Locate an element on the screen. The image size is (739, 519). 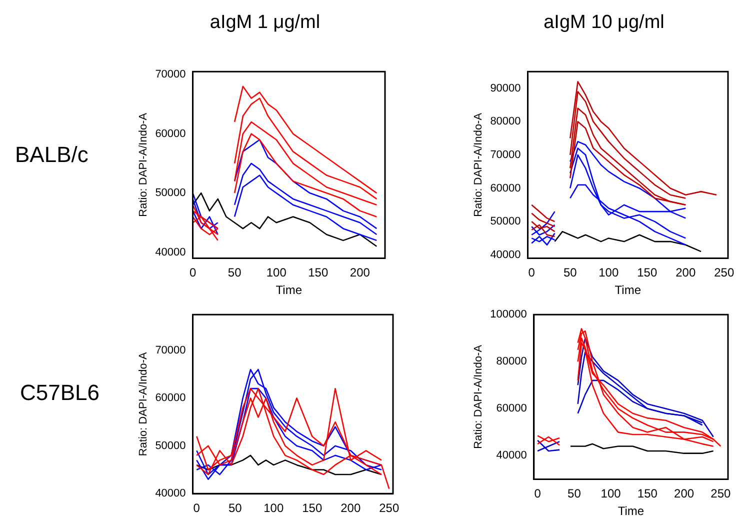
text: BALB/c is located at coordinates (51, 155).